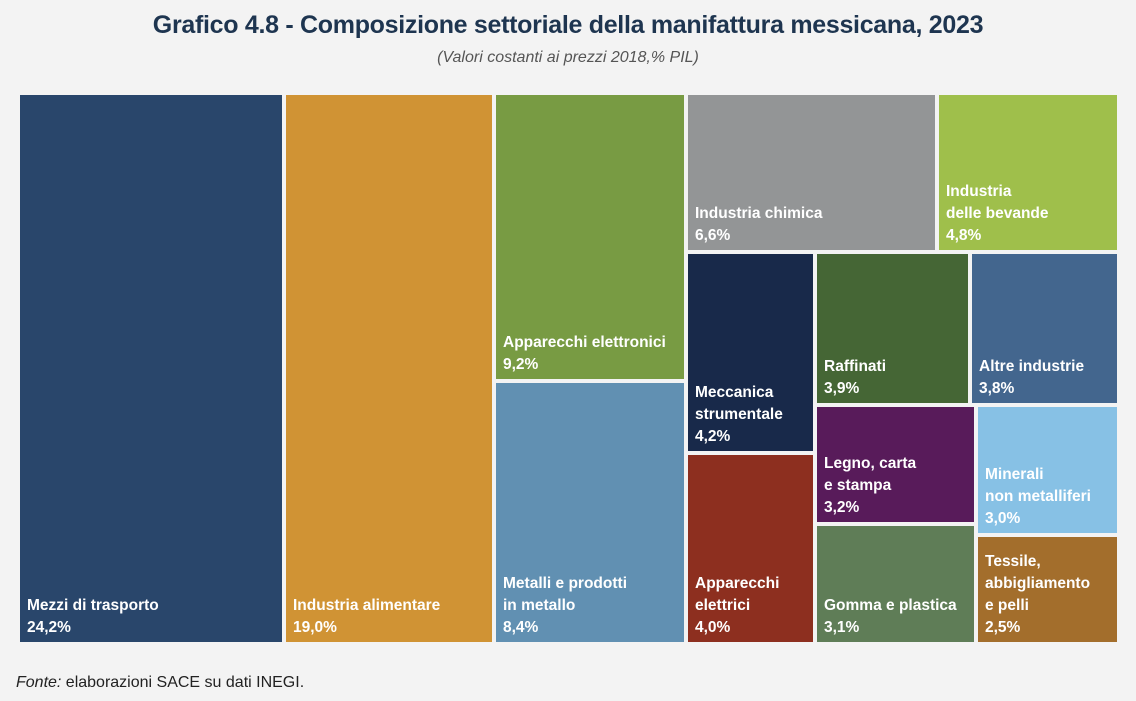 This screenshot has height=701, width=1136. What do you see at coordinates (591, 606) in the screenshot?
I see `tile-label: Metalli e prodotti in metallo 8,4%` at bounding box center [591, 606].